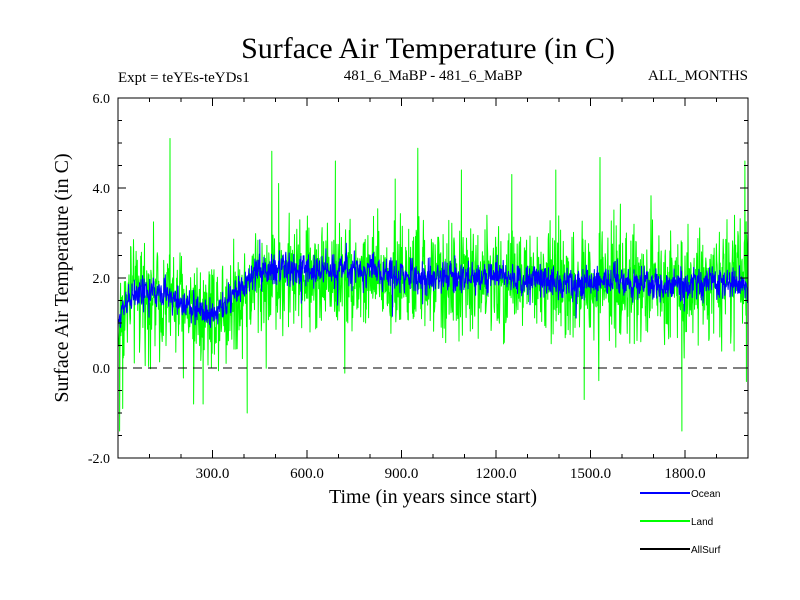 This screenshot has height=600, width=800. Describe the element at coordinates (706, 550) in the screenshot. I see `legend-label-allsurf: AllSurf` at that location.